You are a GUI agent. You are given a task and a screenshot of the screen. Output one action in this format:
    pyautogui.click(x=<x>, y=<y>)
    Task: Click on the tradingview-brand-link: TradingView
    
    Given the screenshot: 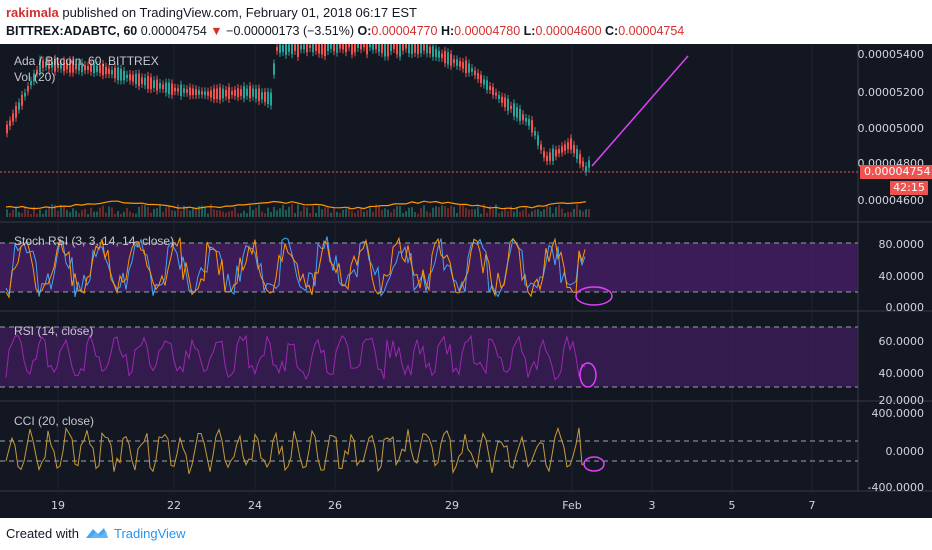 What is the action you would take?
    pyautogui.click(x=150, y=533)
    